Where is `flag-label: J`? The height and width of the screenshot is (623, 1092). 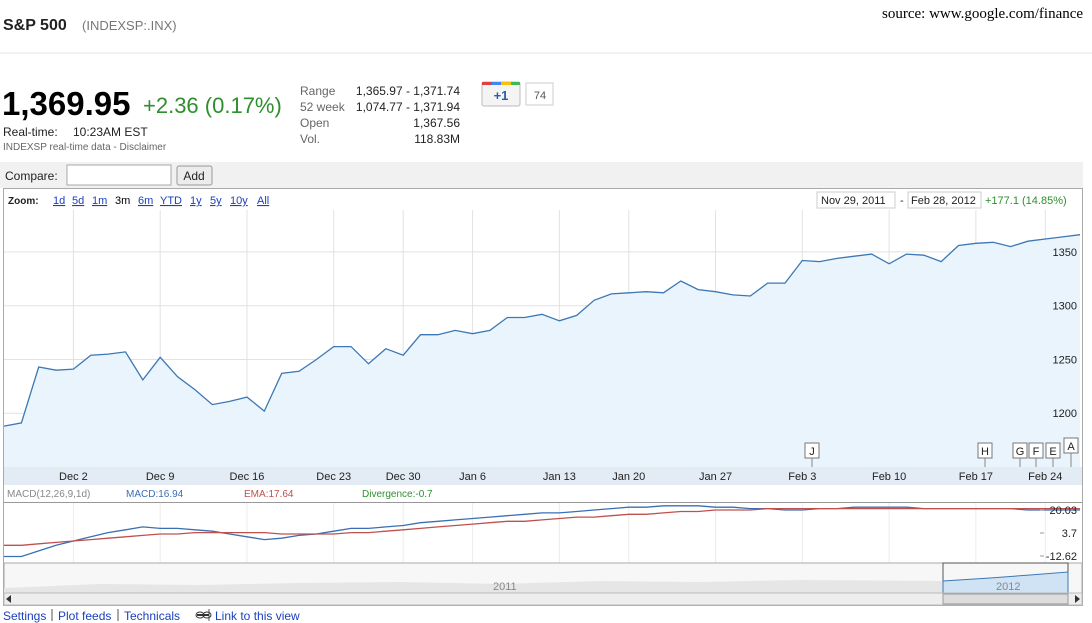 flag-label: J is located at coordinates (812, 452).